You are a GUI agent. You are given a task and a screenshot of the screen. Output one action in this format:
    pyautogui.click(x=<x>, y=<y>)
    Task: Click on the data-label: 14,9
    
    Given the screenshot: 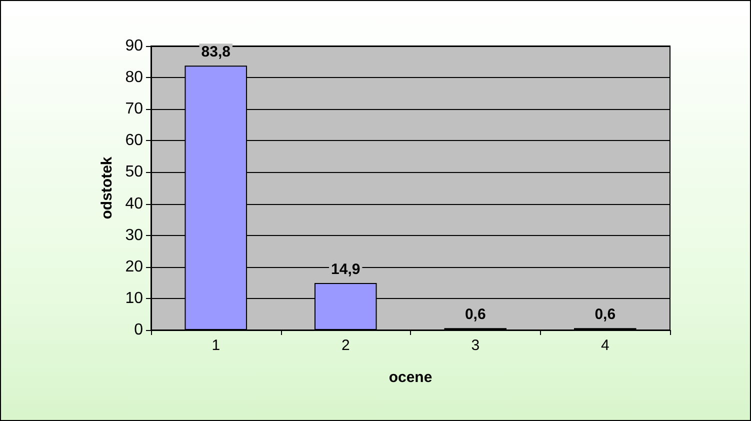 What is the action you would take?
    pyautogui.click(x=345, y=269)
    